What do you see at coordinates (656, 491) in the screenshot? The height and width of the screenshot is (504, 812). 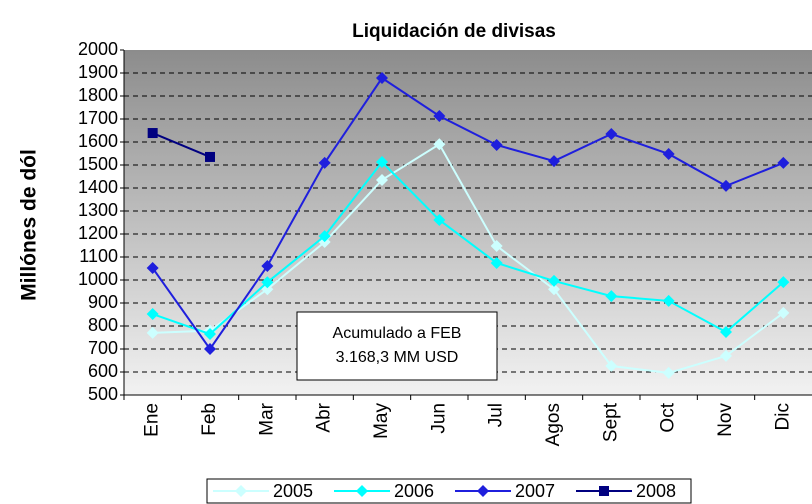 I see `legend-label: 2008` at bounding box center [656, 491].